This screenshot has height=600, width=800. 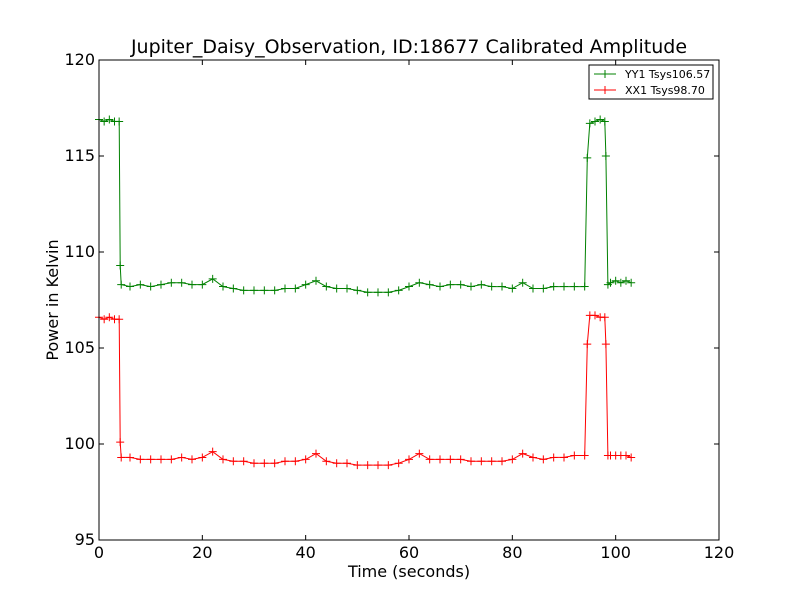 What do you see at coordinates (85, 539) in the screenshot?
I see `y-tick-label: 95` at bounding box center [85, 539].